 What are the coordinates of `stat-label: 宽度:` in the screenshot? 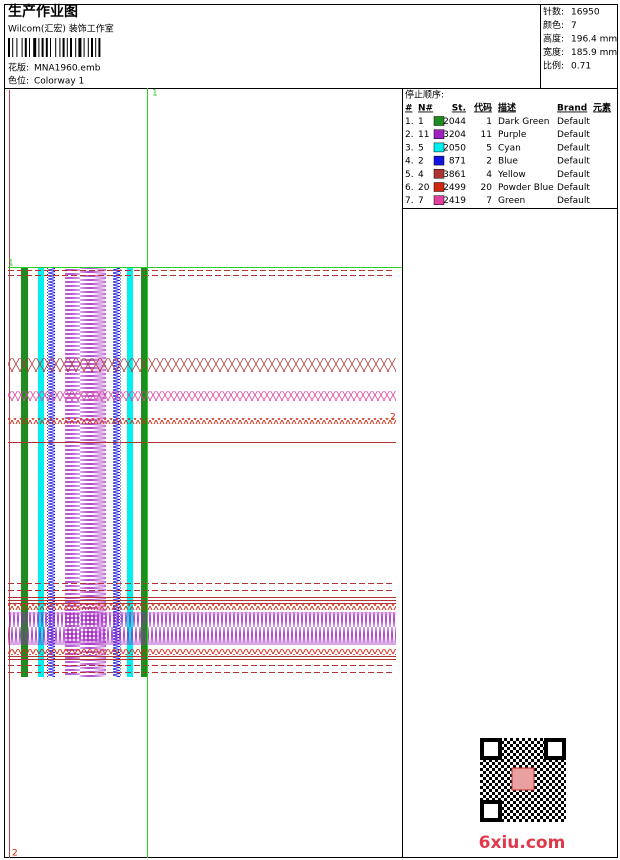 It's located at (553, 52).